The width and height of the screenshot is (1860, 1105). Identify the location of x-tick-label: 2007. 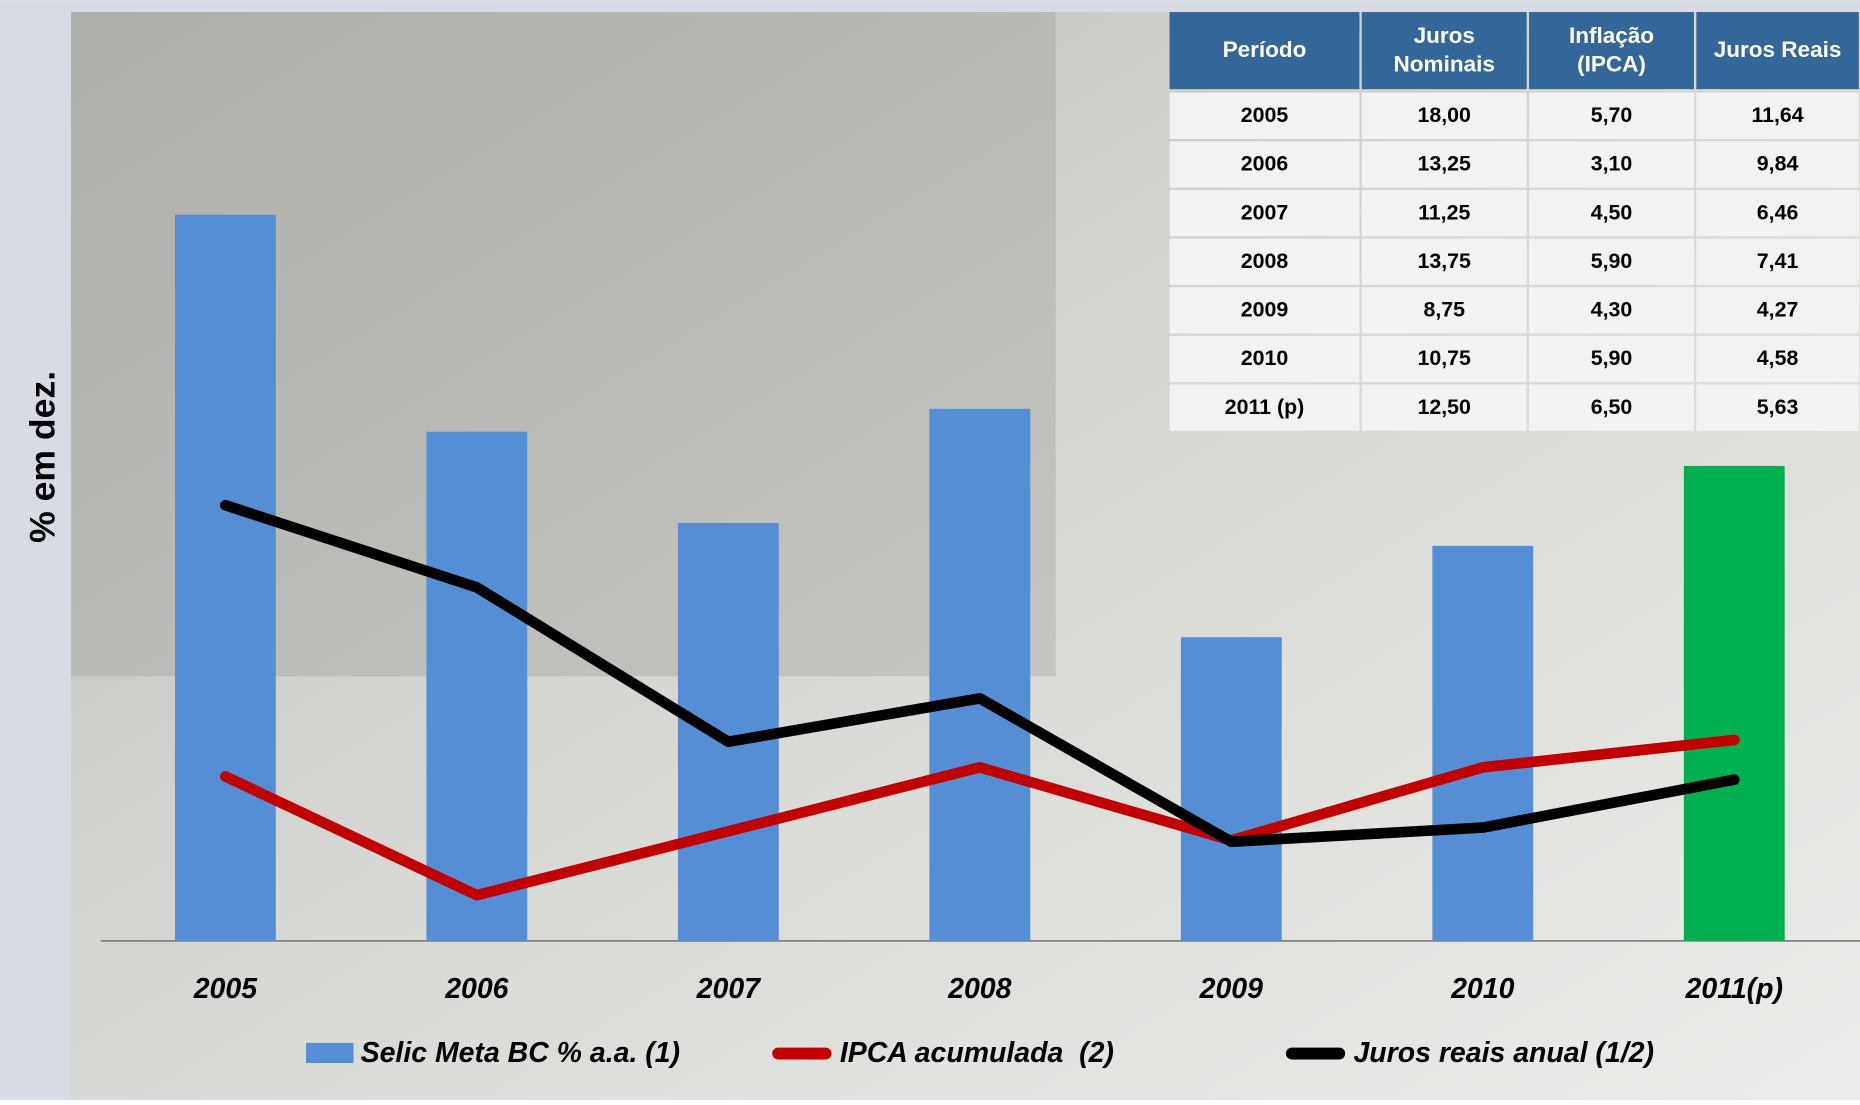
(728, 989).